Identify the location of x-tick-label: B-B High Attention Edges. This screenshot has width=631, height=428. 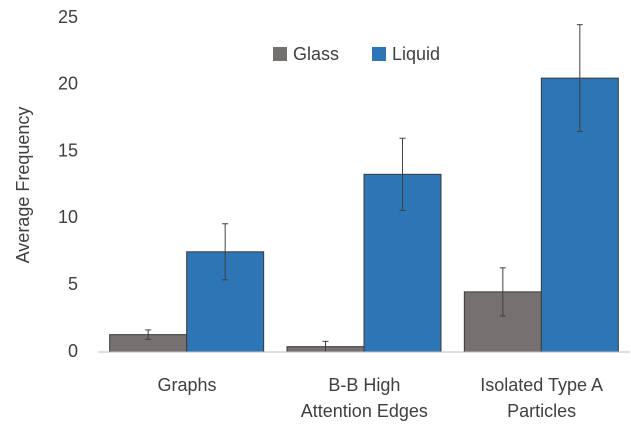
(364, 398).